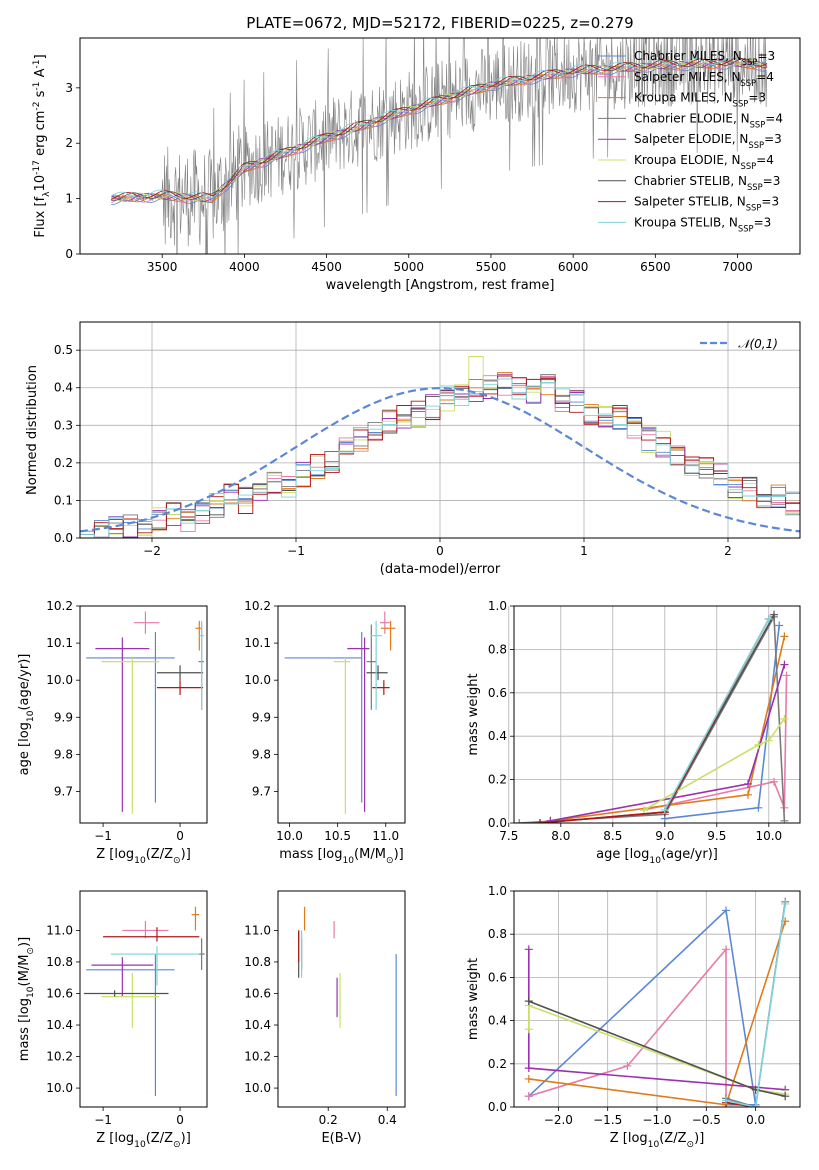 Image resolution: width=819 pixels, height=1170 pixels. What do you see at coordinates (440, 285) in the screenshot?
I see `x-axis-label: wavelength [Angstrom, rest frame]` at bounding box center [440, 285].